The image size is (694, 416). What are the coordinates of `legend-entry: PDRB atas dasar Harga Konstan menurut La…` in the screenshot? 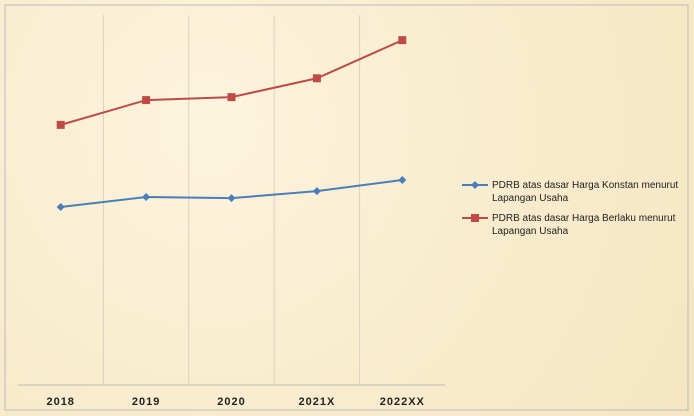 It's located at (585, 192).